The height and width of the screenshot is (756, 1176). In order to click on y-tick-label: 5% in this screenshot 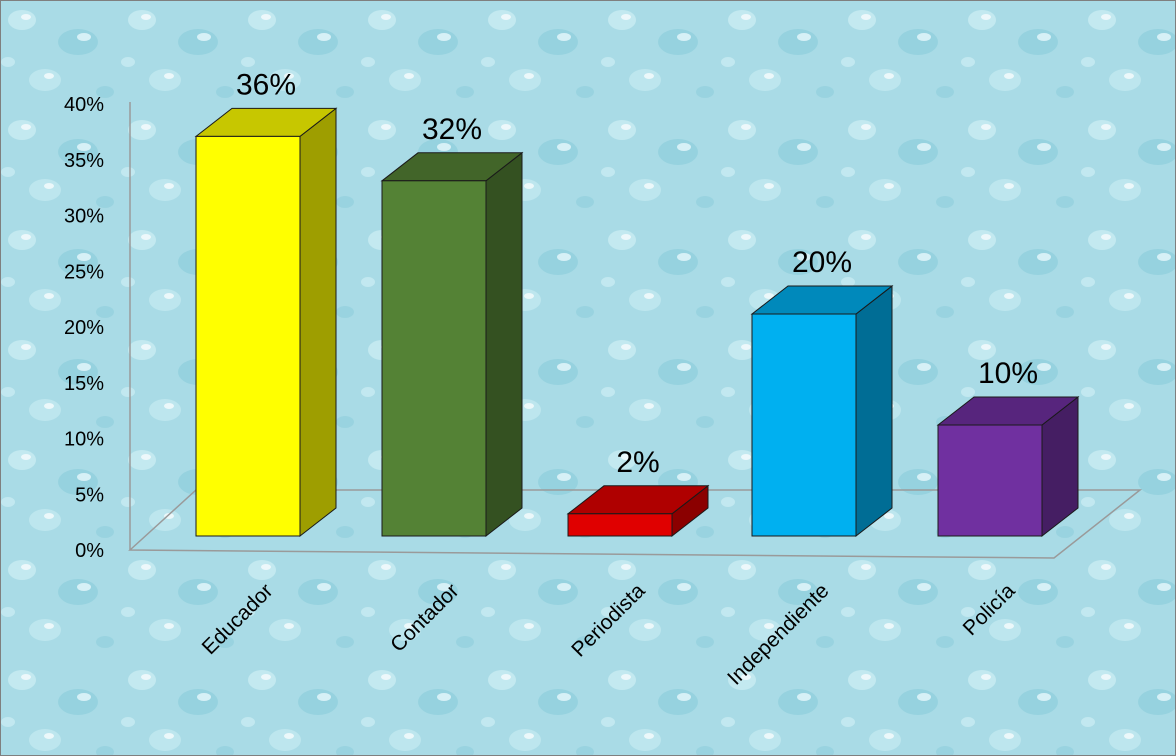, I will do `click(89, 495)`.